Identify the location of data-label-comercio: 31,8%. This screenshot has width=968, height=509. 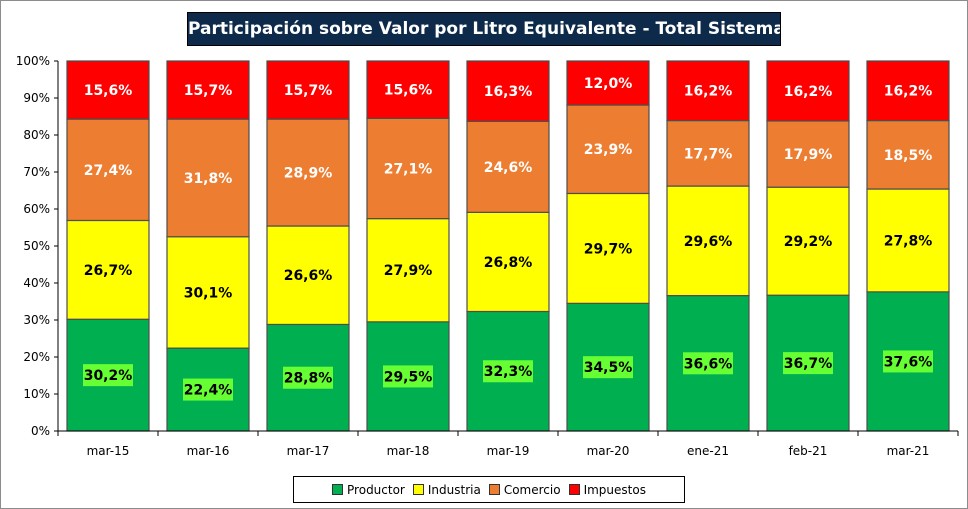
(208, 179).